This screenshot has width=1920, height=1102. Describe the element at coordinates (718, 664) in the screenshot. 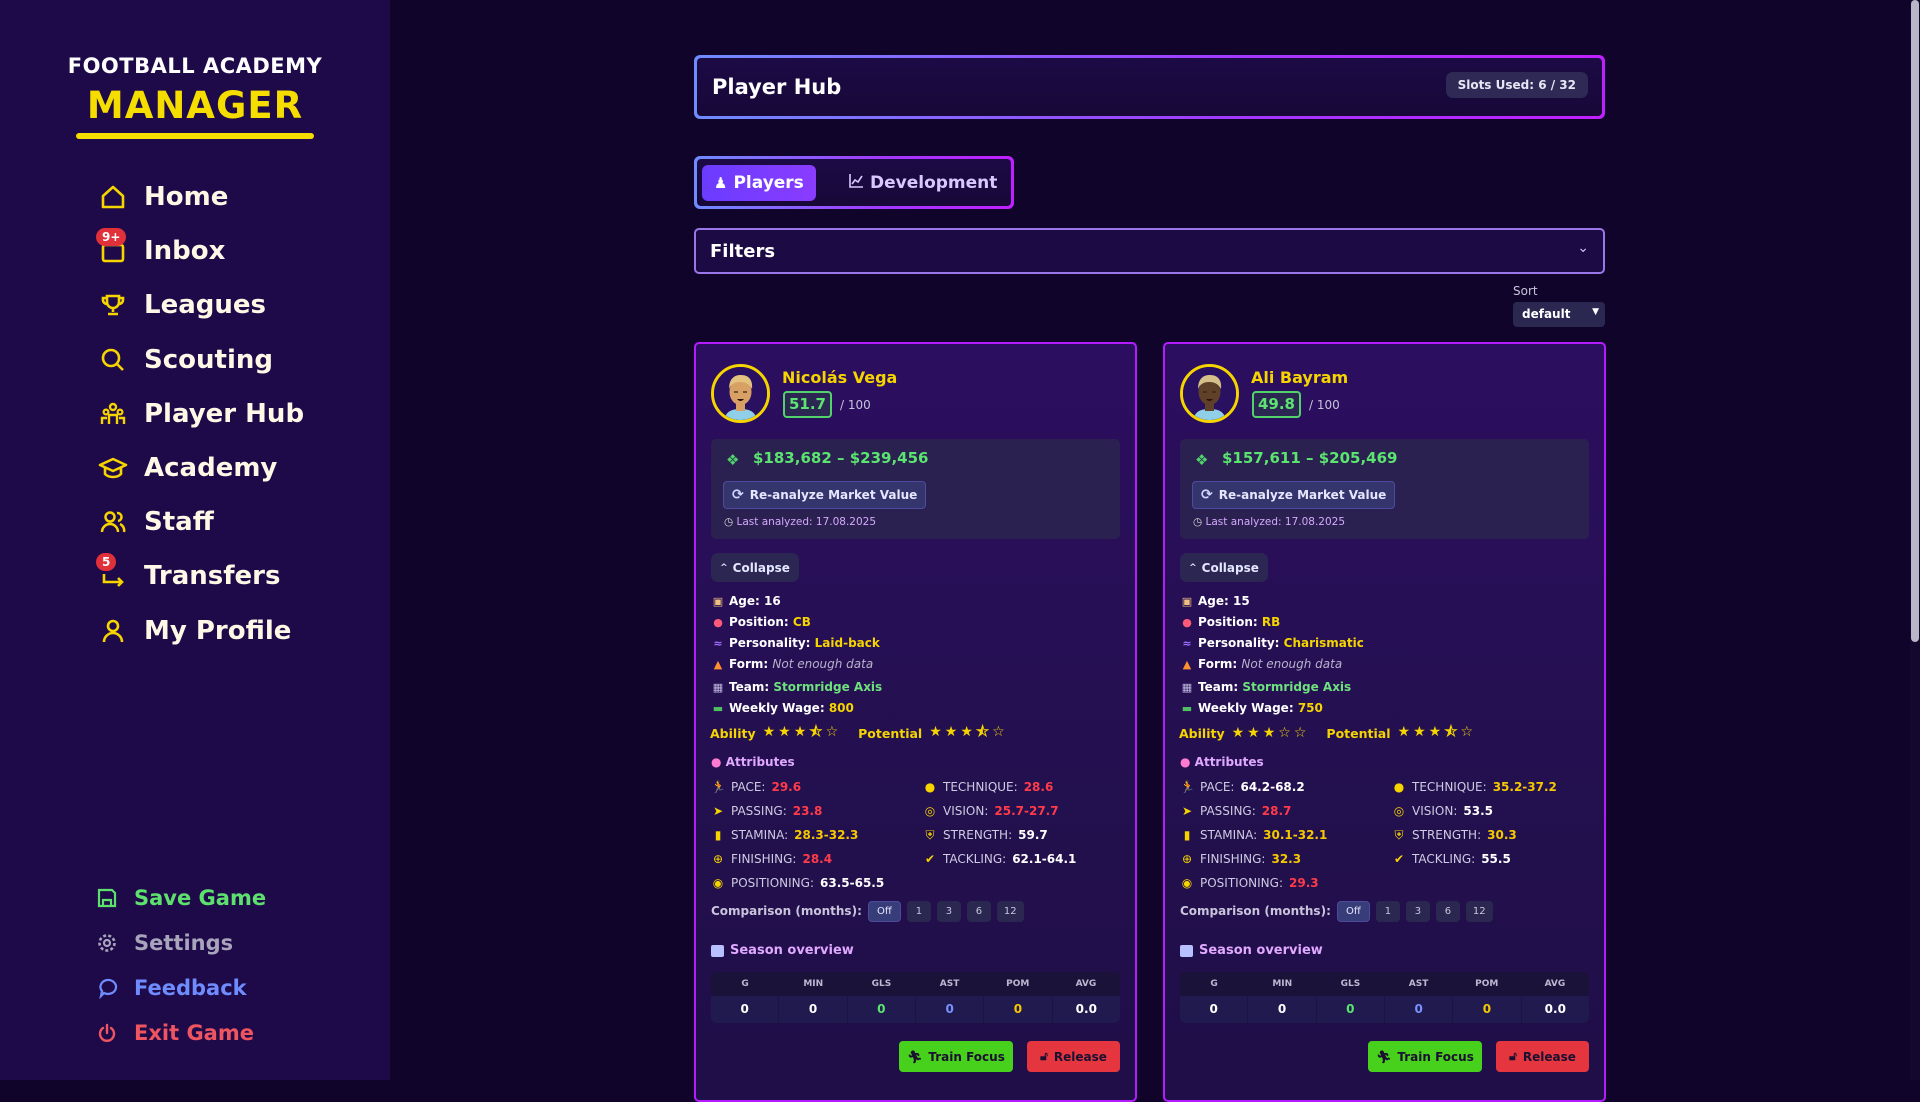

I see `fire-icon: ▲` at that location.